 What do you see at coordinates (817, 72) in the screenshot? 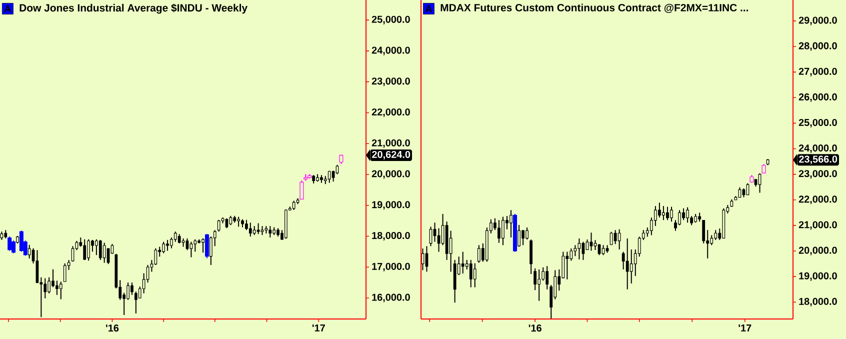
I see `y-tick-label: 27,000.0` at bounding box center [817, 72].